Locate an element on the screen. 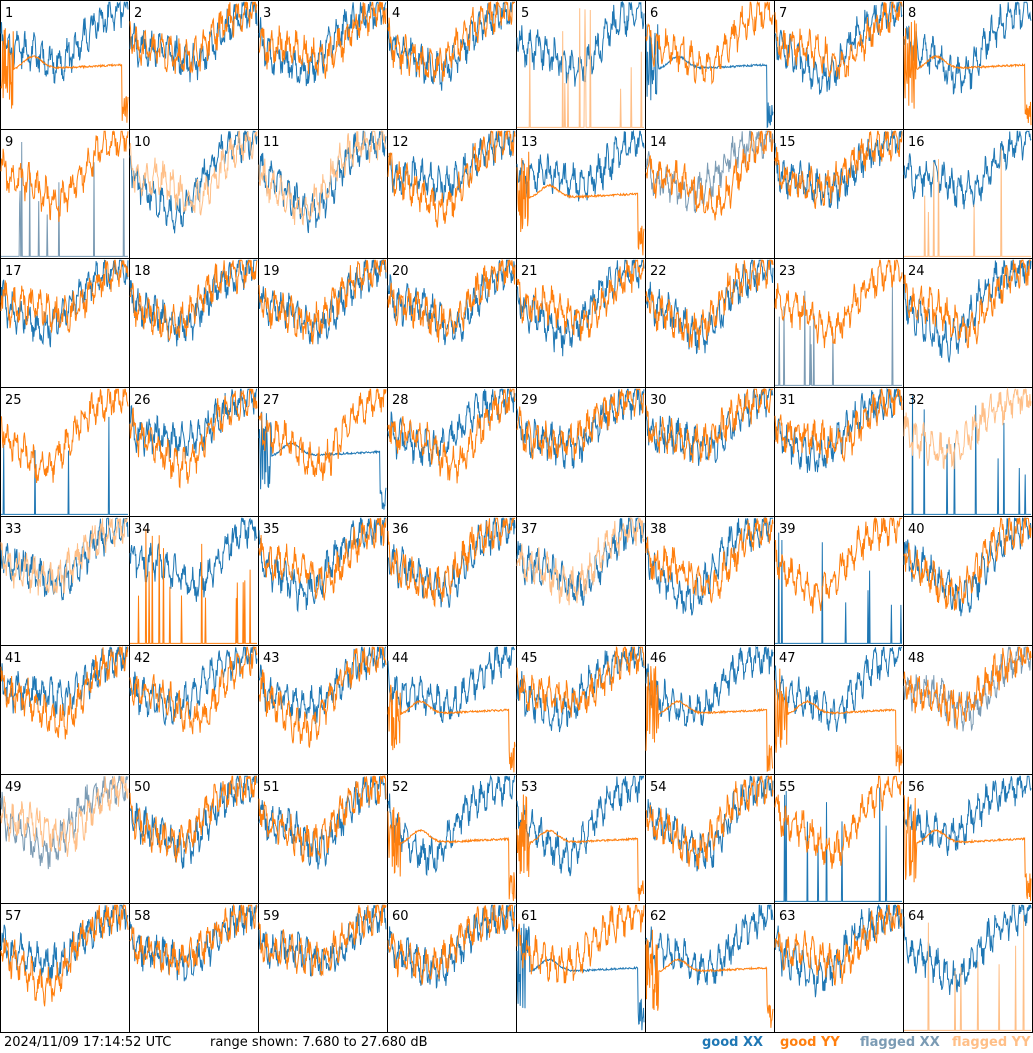 The width and height of the screenshot is (1033, 1053). panel-label: 60 is located at coordinates (400, 916).